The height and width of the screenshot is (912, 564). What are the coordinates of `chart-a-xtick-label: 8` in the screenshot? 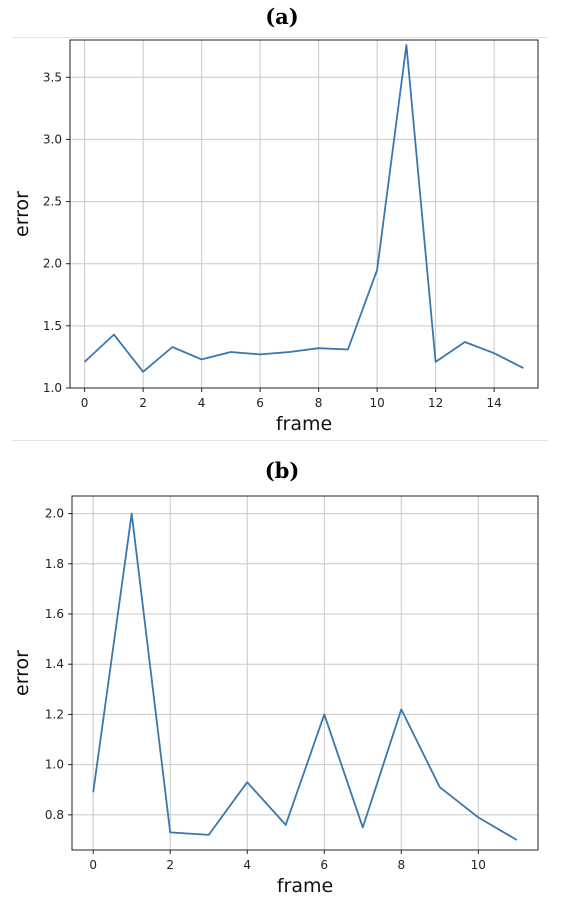 It's located at (319, 403).